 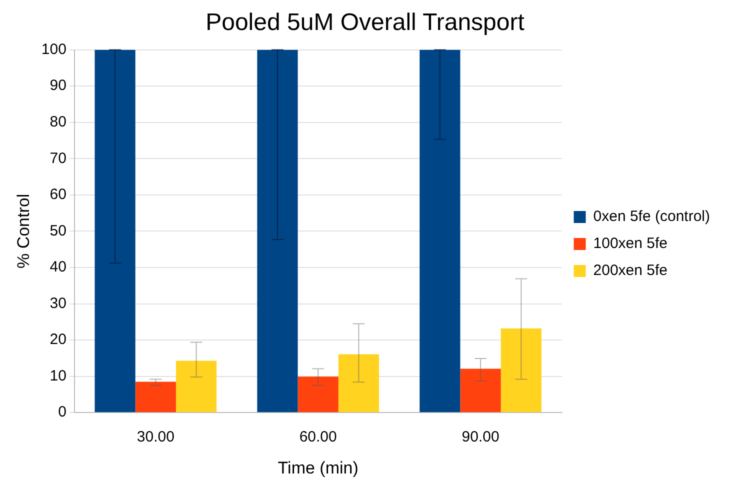 What do you see at coordinates (23, 231) in the screenshot?
I see `y-axis-title: % Control` at bounding box center [23, 231].